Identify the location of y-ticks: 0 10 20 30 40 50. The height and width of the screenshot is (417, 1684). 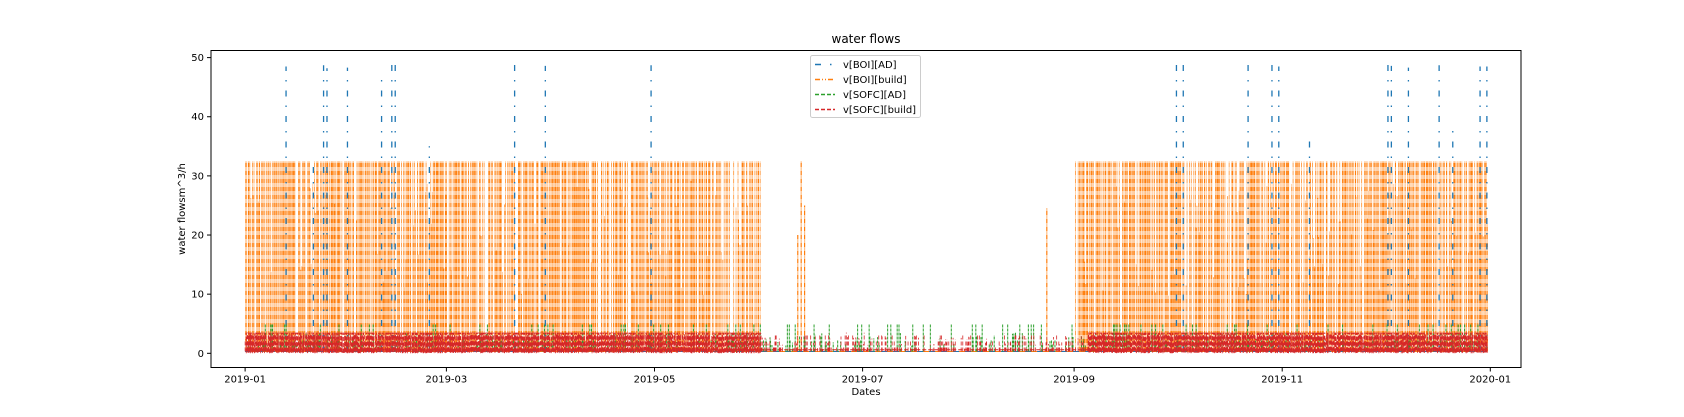
(201, 206).